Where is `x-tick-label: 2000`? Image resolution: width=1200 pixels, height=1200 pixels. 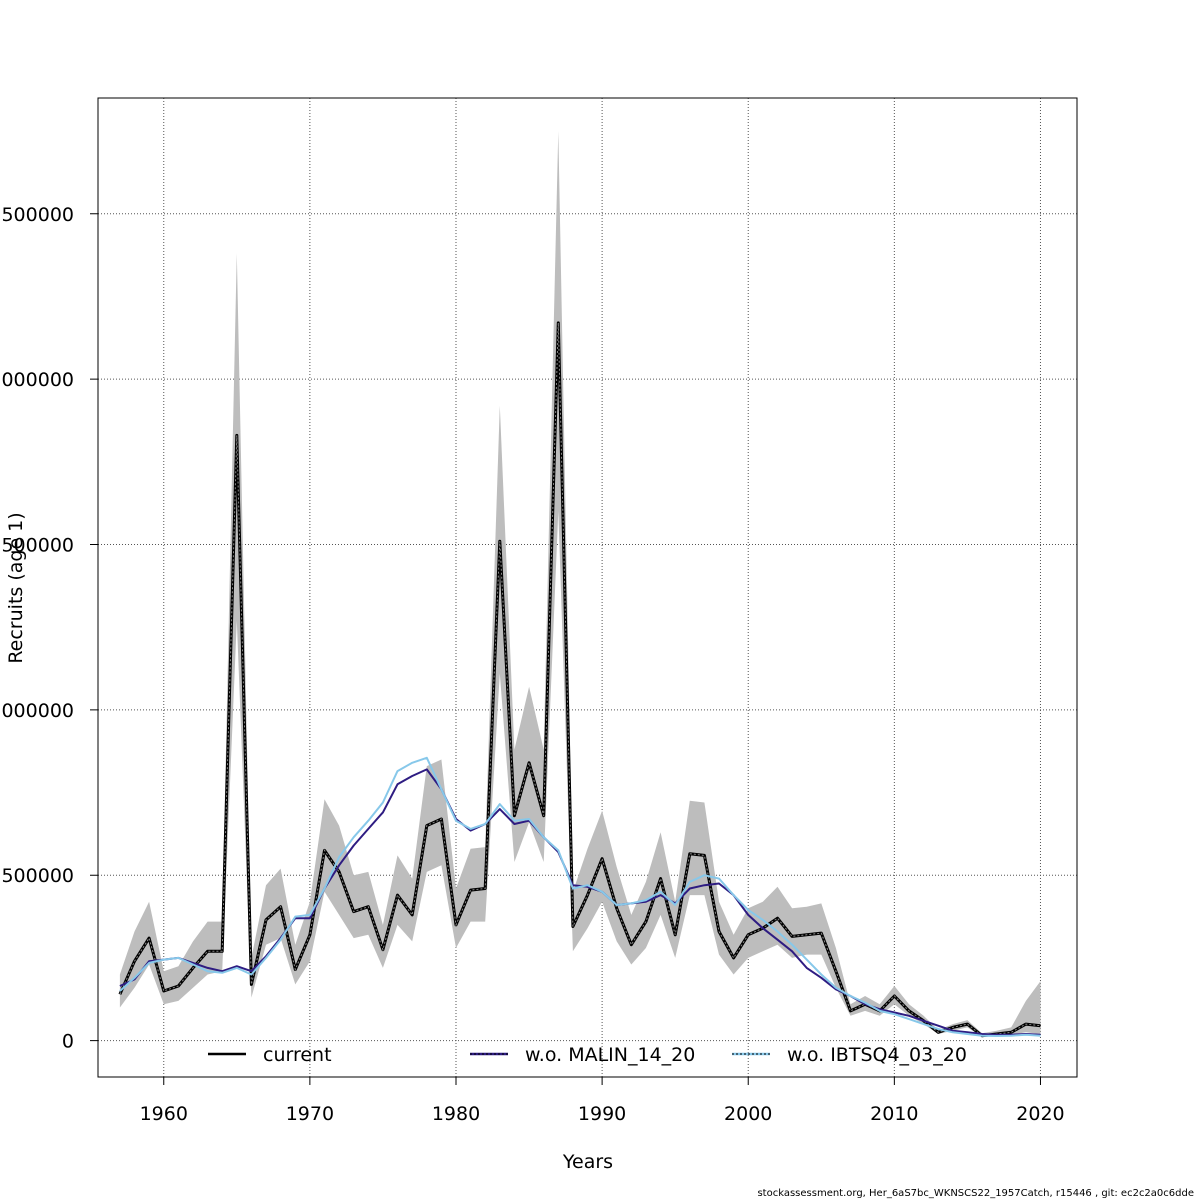
x-tick-label: 2000 is located at coordinates (748, 1114).